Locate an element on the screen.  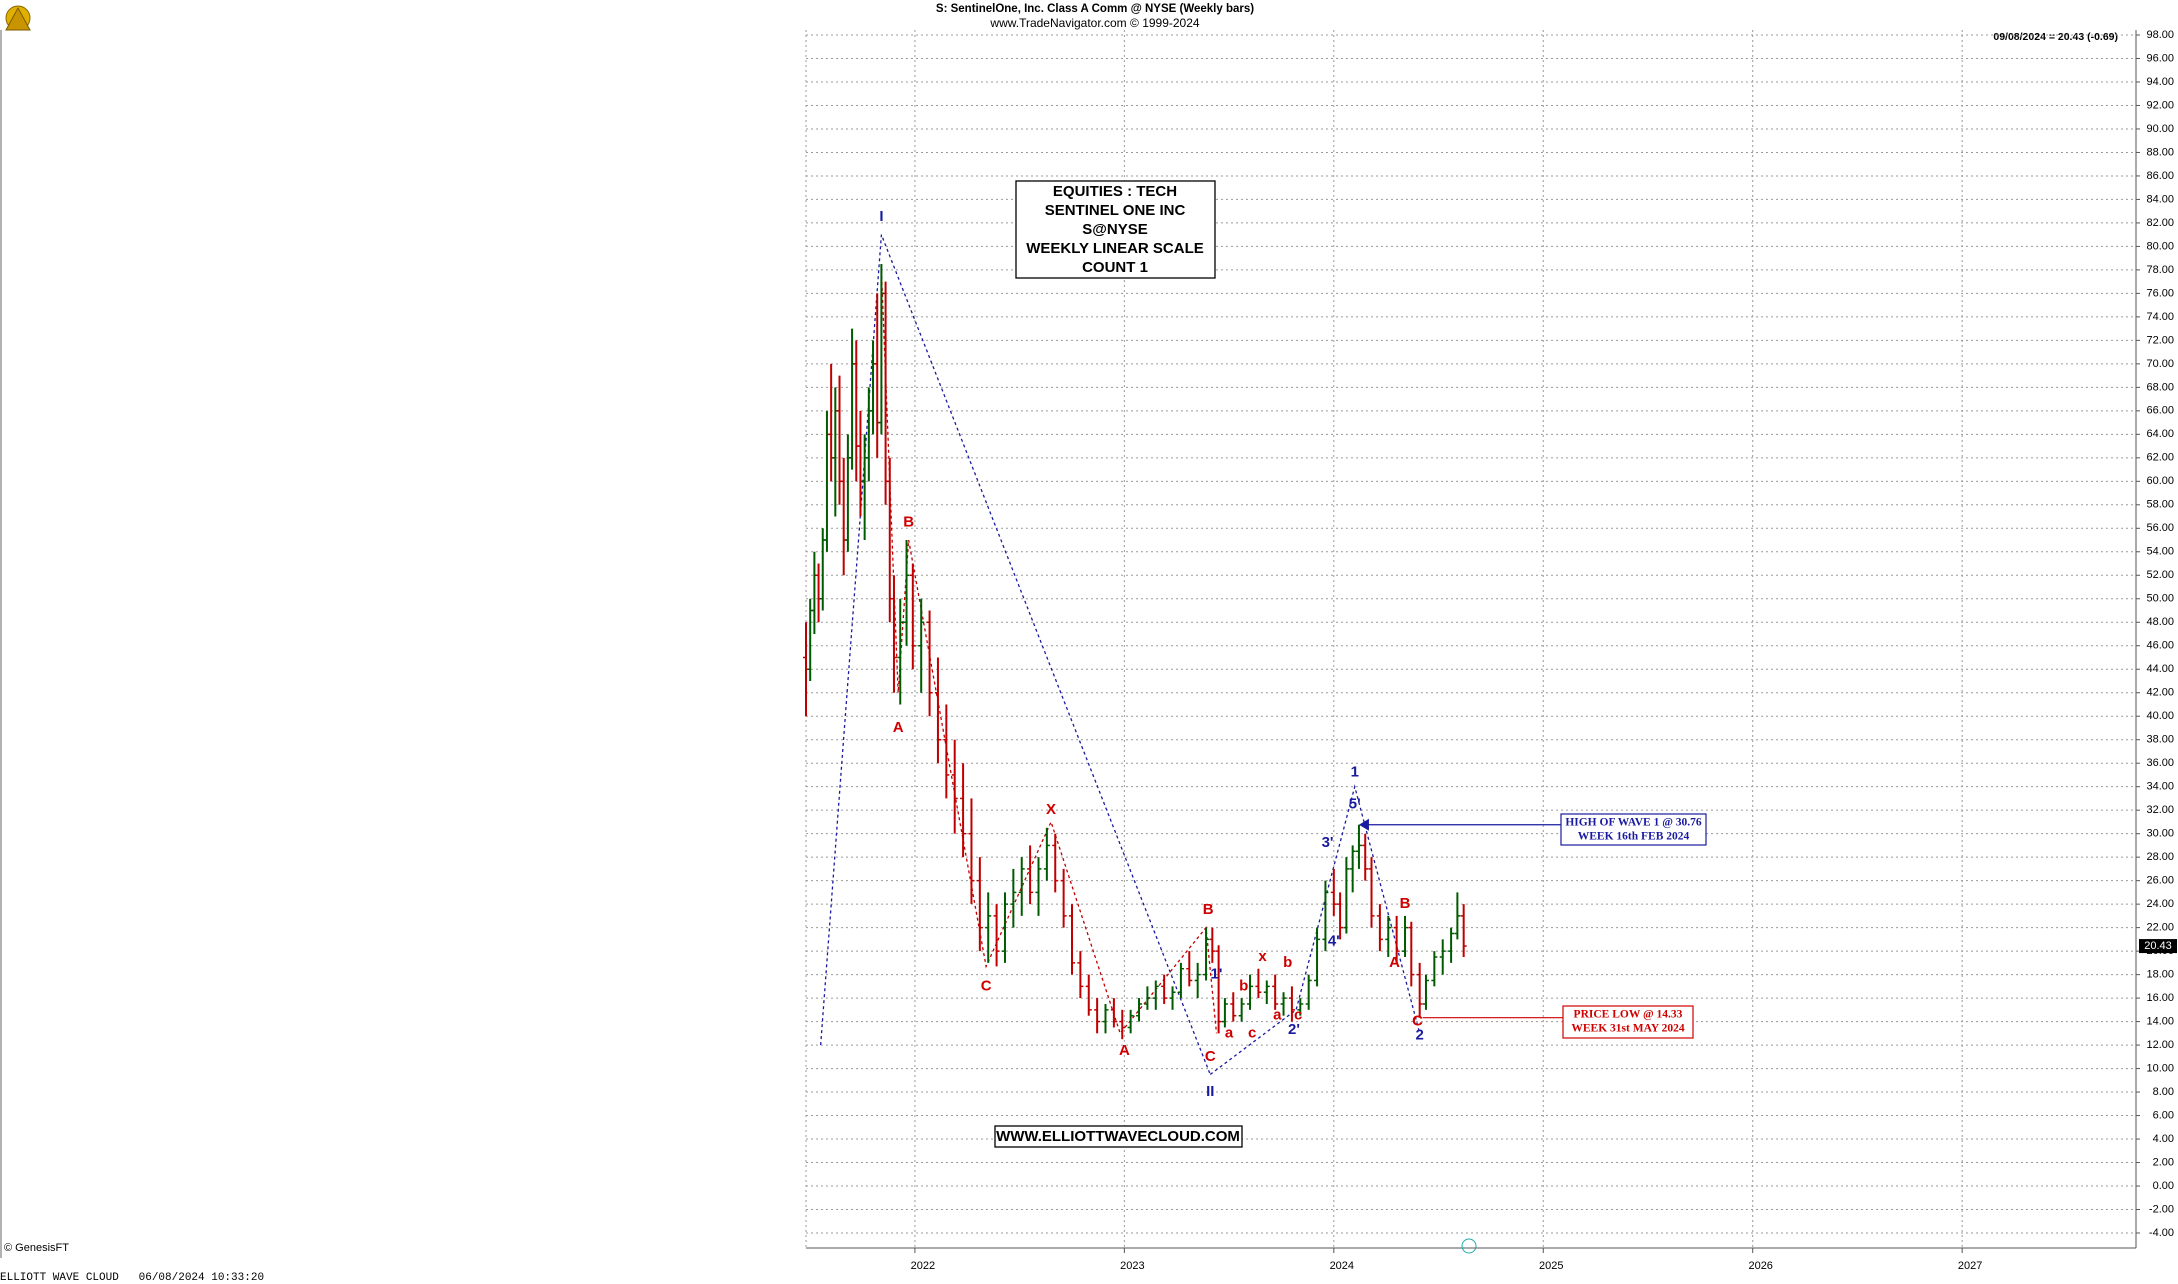
y-tick-label: 92.00 is located at coordinates (2160, 105).